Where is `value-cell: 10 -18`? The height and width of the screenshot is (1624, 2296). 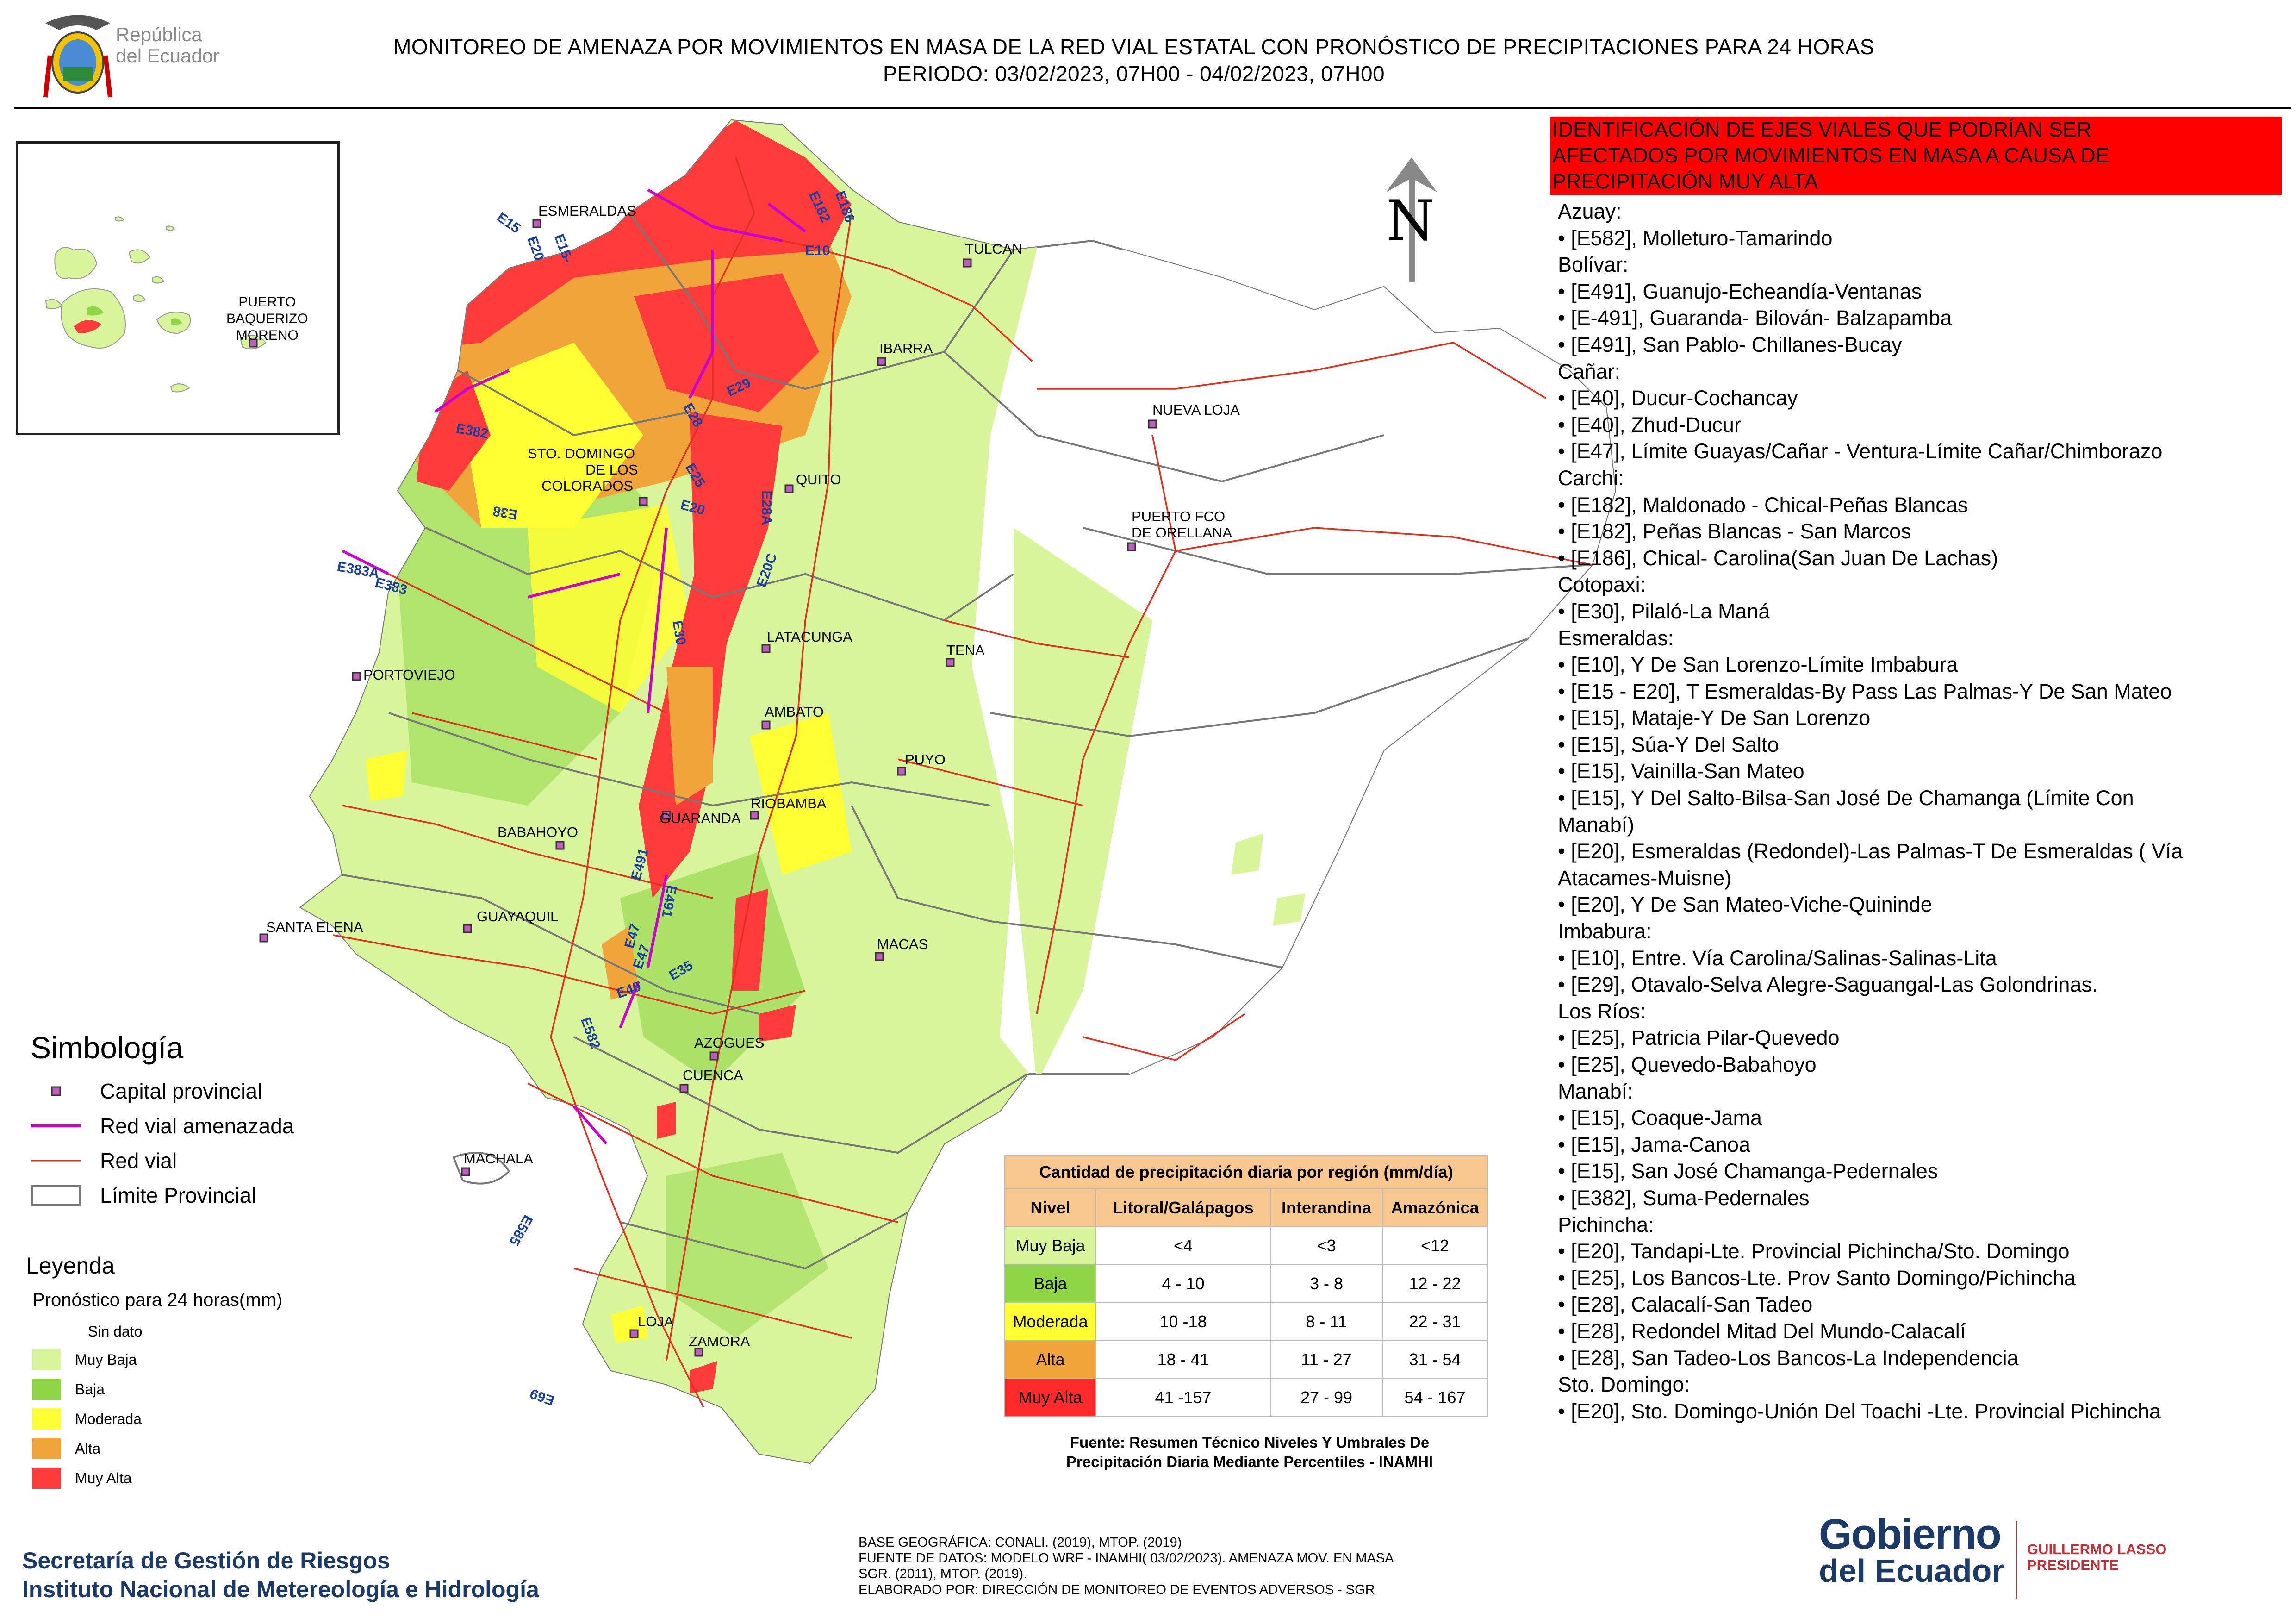
value-cell: 10 -18 is located at coordinates (1183, 1321).